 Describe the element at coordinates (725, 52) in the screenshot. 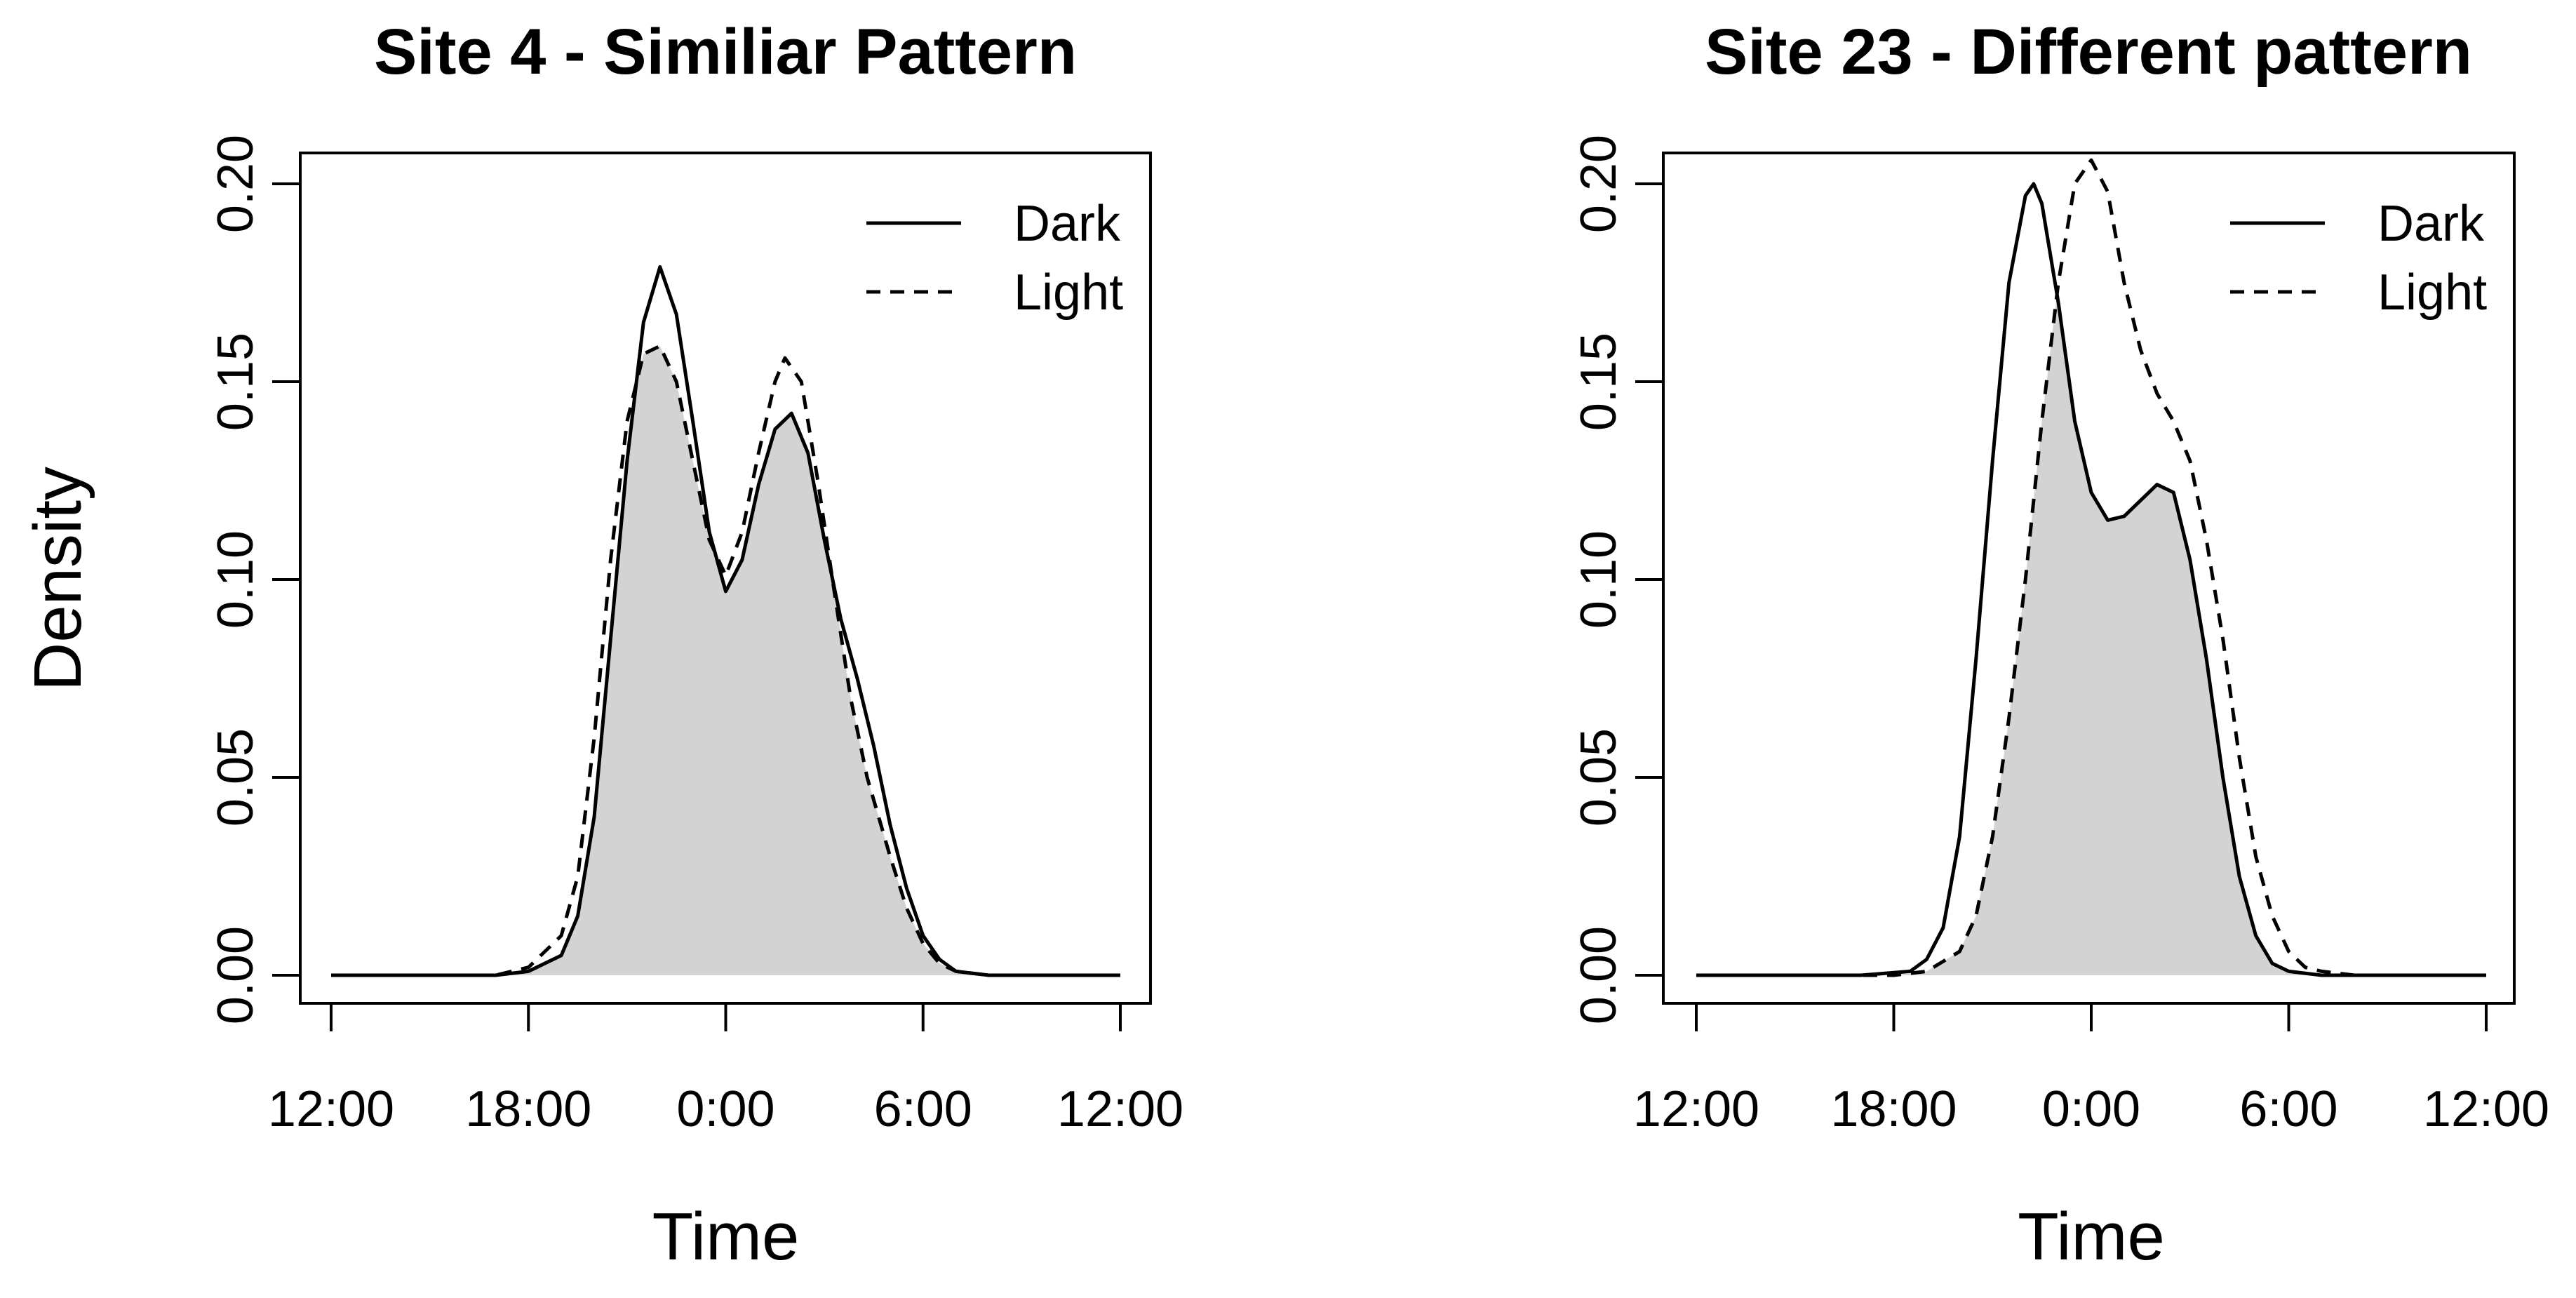

I see `chart-title: Site 4 - Similiar Pattern` at that location.